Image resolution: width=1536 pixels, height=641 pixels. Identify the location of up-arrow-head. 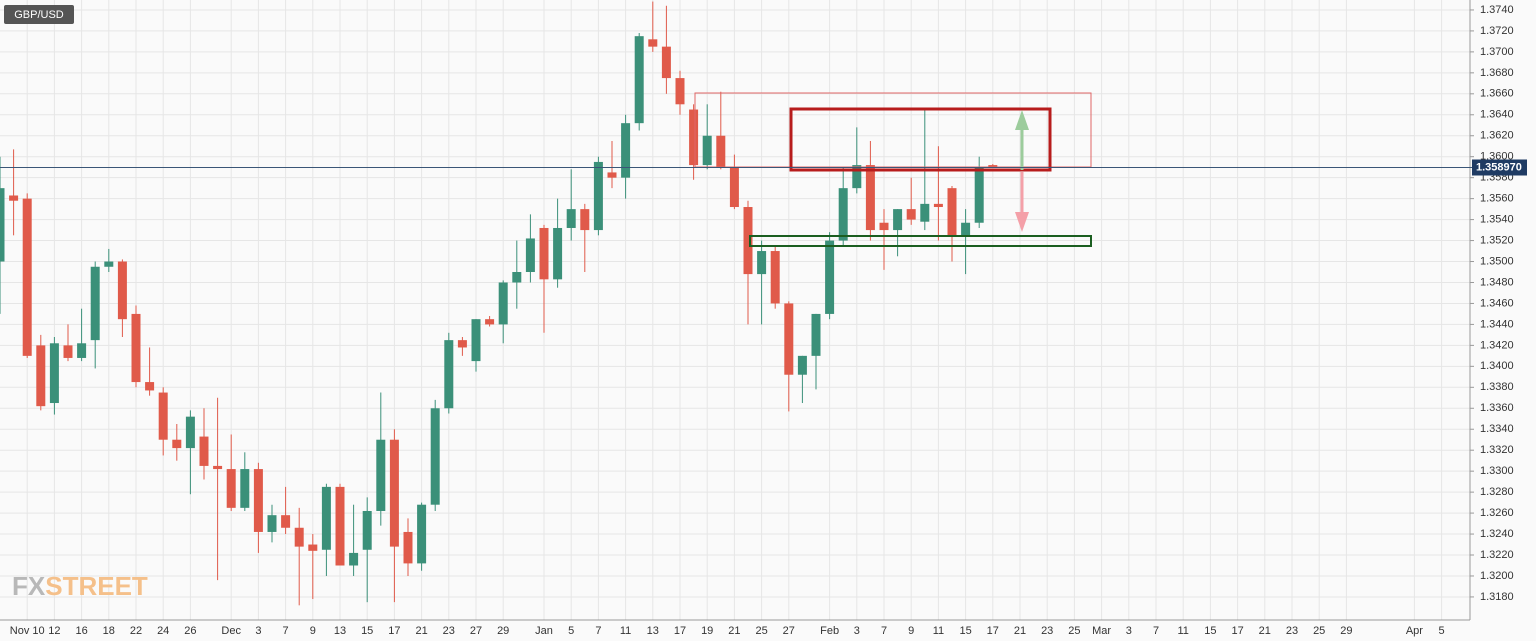
(1022, 120).